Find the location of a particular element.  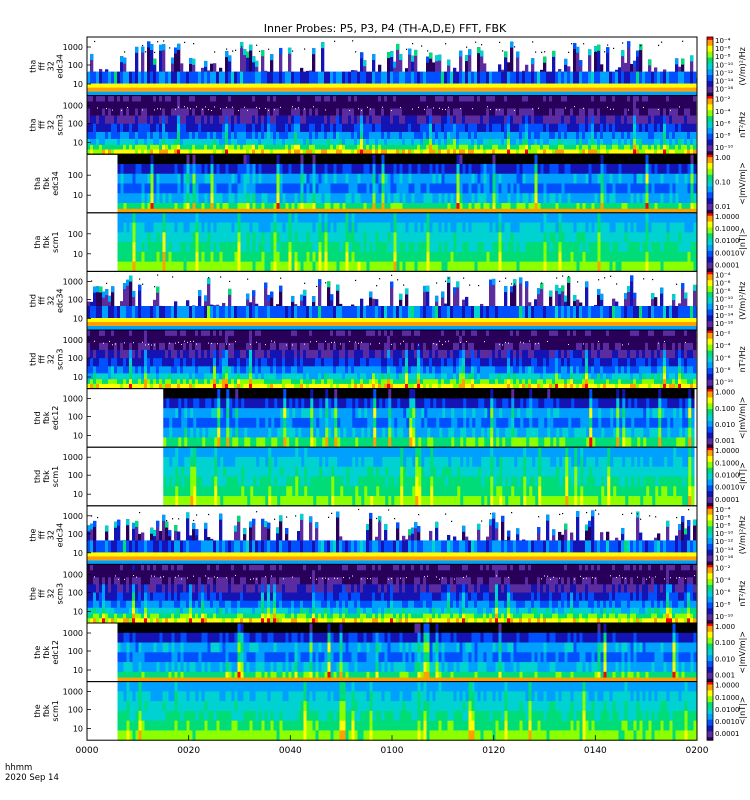

x-tick-label: 0100 is located at coordinates (392, 751).